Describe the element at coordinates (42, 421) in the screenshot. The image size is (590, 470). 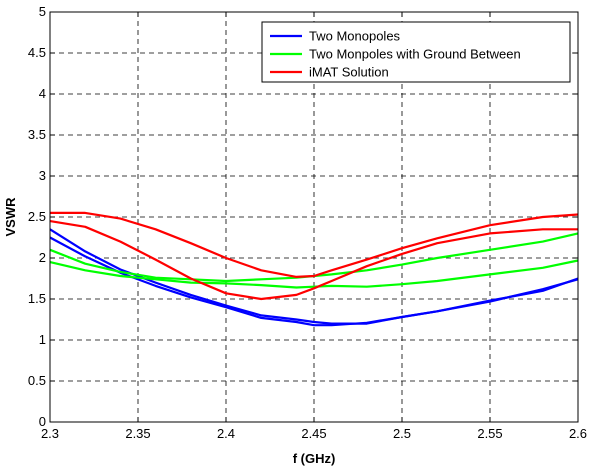
I see `y-tick-label: 0` at that location.